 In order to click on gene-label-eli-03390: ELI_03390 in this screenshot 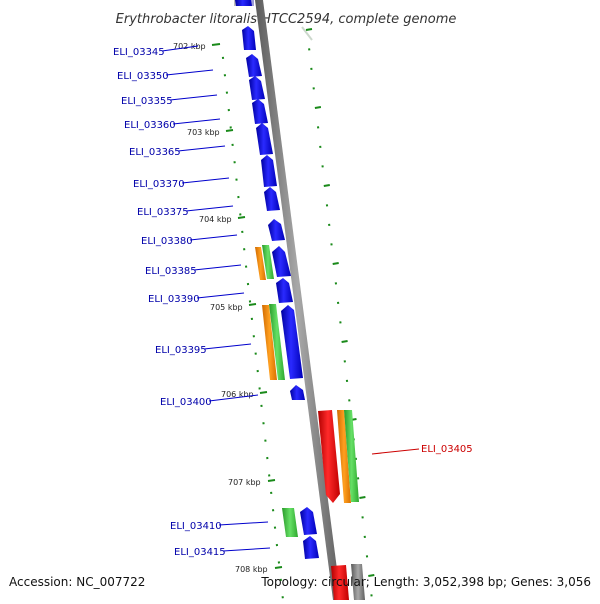, I will do `click(174, 299)`.